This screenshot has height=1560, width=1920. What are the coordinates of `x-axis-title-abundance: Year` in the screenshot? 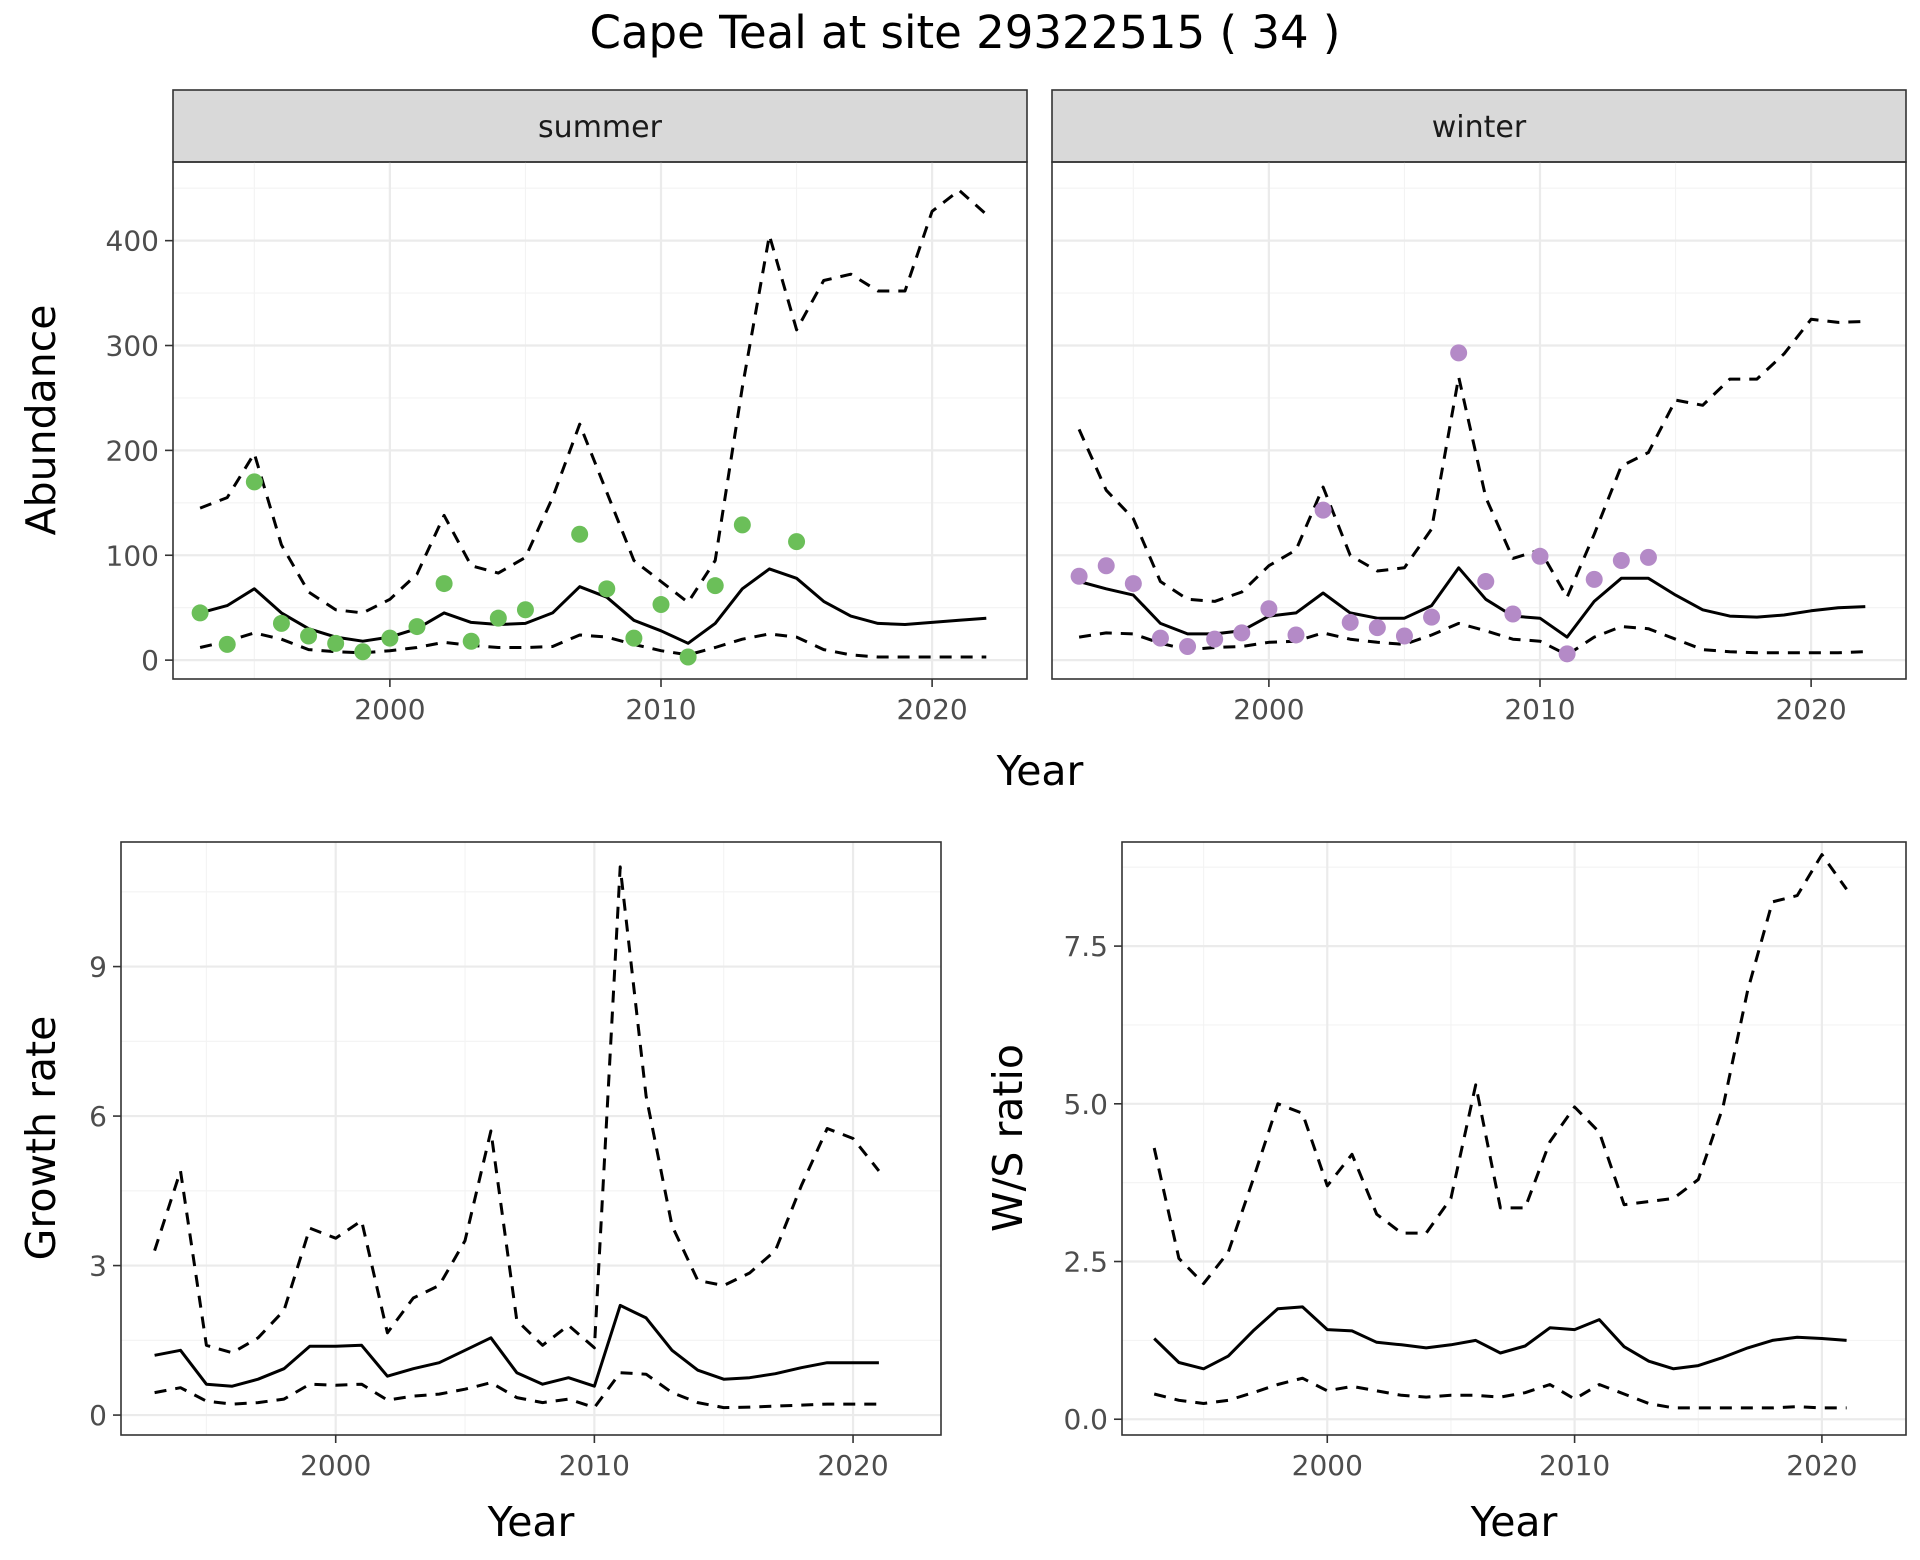 It's located at (1040, 771).